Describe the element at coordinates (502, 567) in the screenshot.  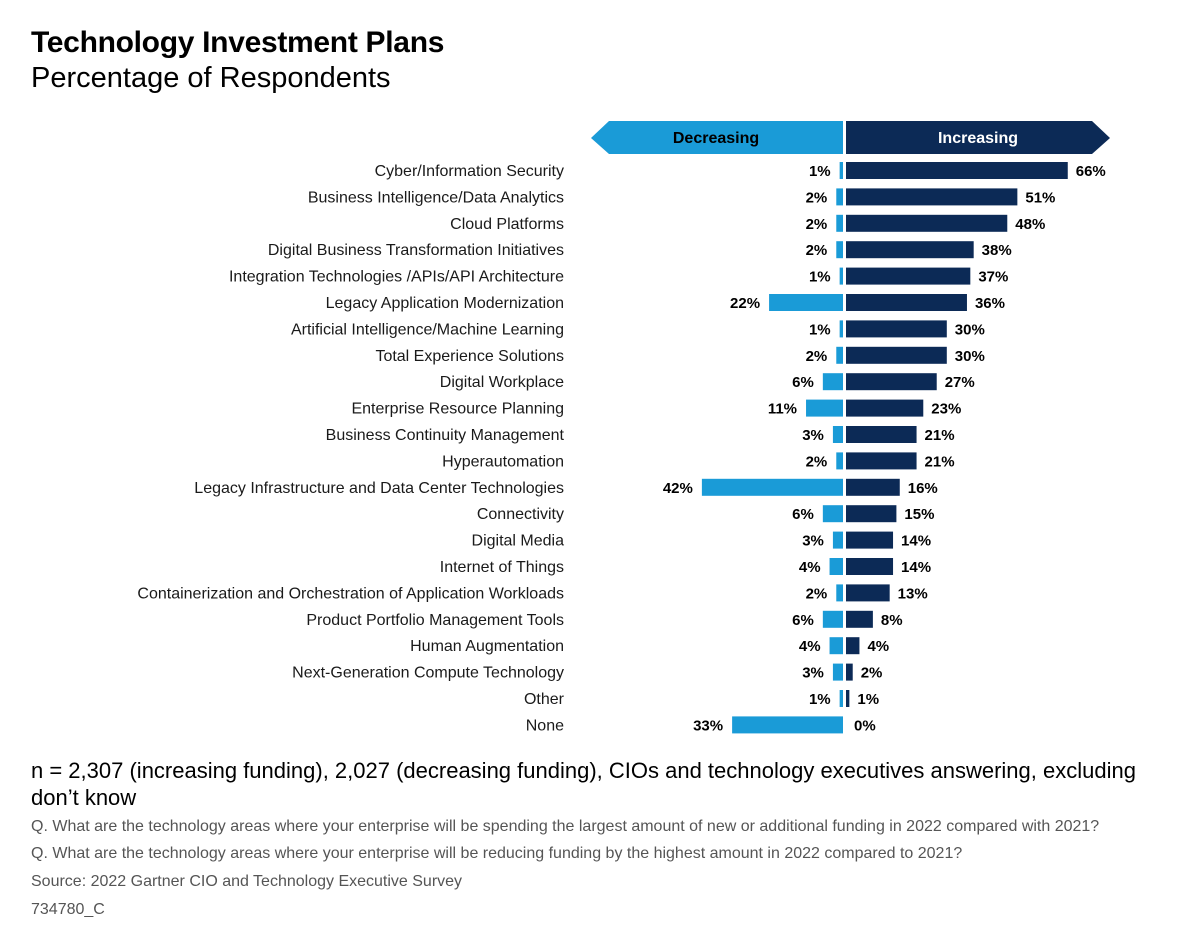
I see `category-label: Internet of Things` at that location.